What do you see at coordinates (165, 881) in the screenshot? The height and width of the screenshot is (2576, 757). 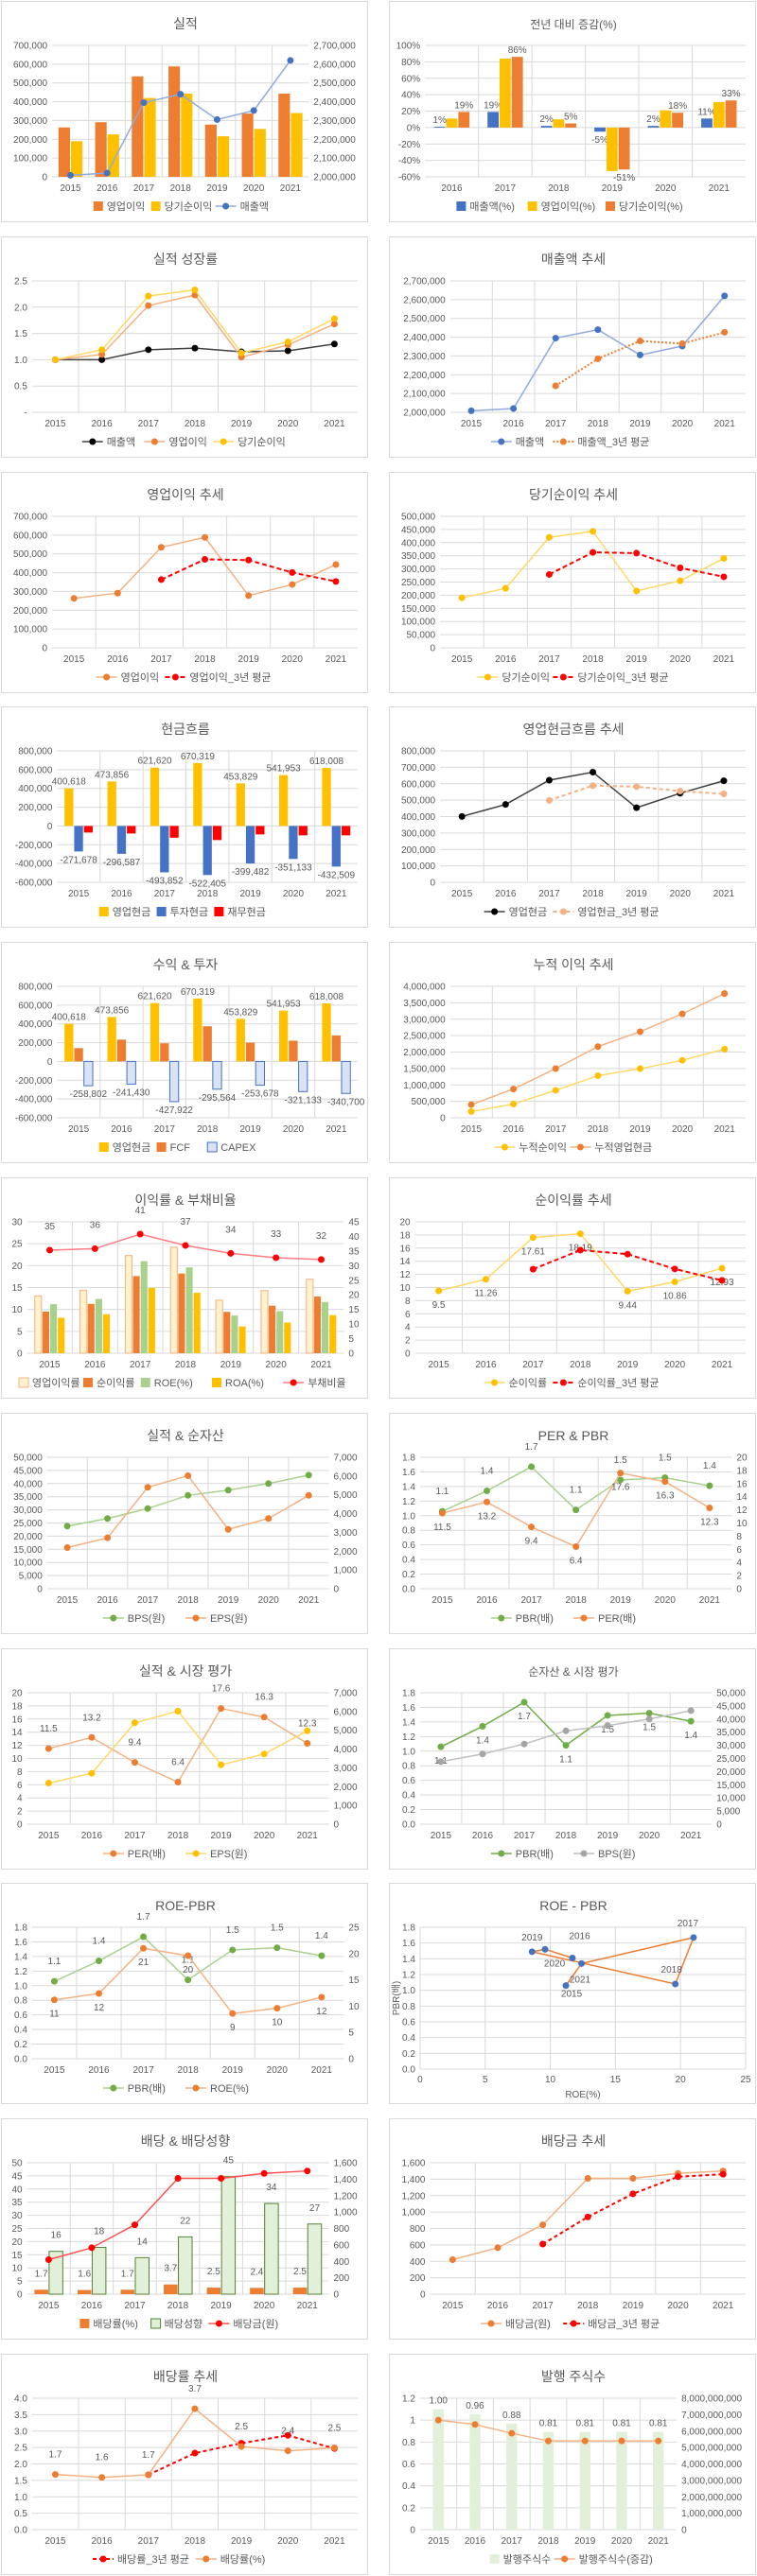 I see `data-label: -493,852` at bounding box center [165, 881].